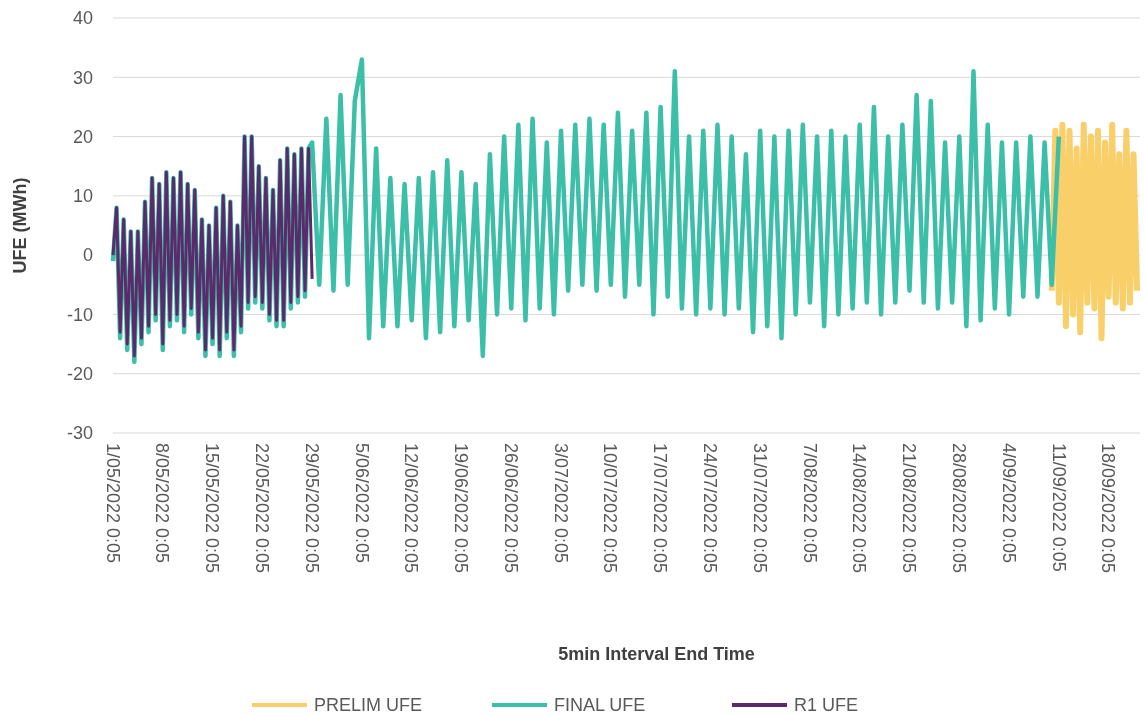 The width and height of the screenshot is (1144, 717). I want to click on x-tick-label: 28/08/2022 0:05, so click(958, 508).